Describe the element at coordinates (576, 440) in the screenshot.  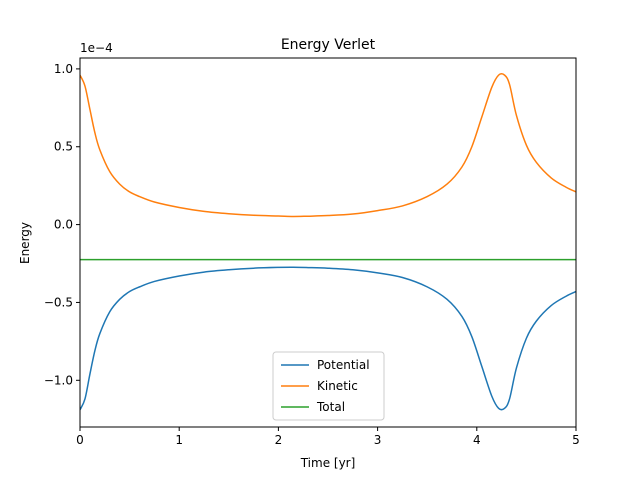
I see `x-tick-label: 5` at that location.